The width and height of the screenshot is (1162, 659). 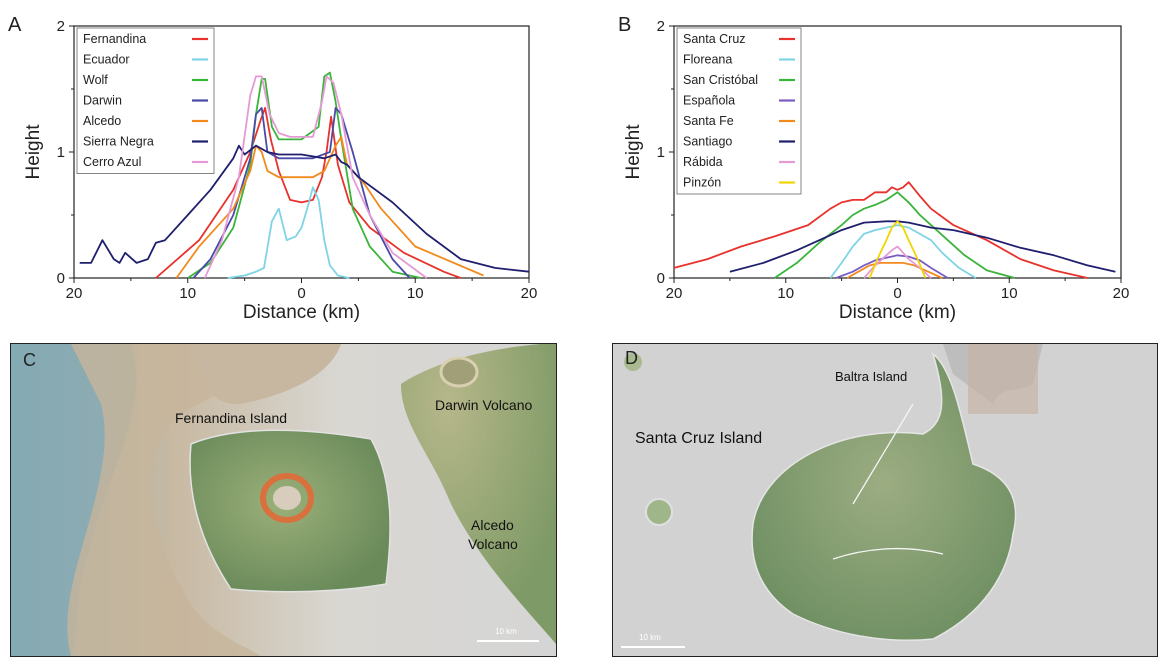 I want to click on series-line-sierra-negra, so click(x=304, y=208).